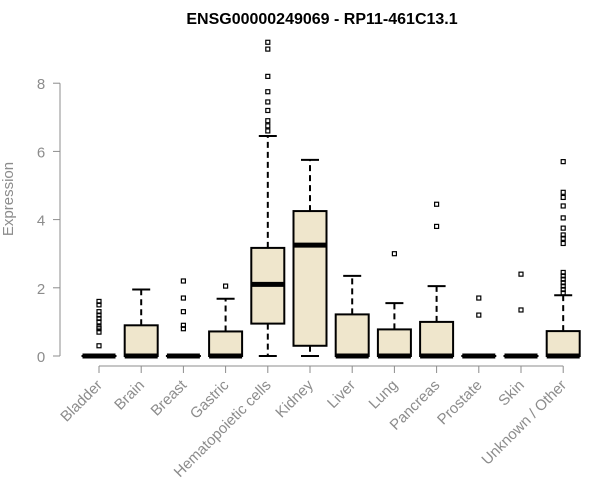  Describe the element at coordinates (437, 338) in the screenshot. I see `box-pancreas` at that location.